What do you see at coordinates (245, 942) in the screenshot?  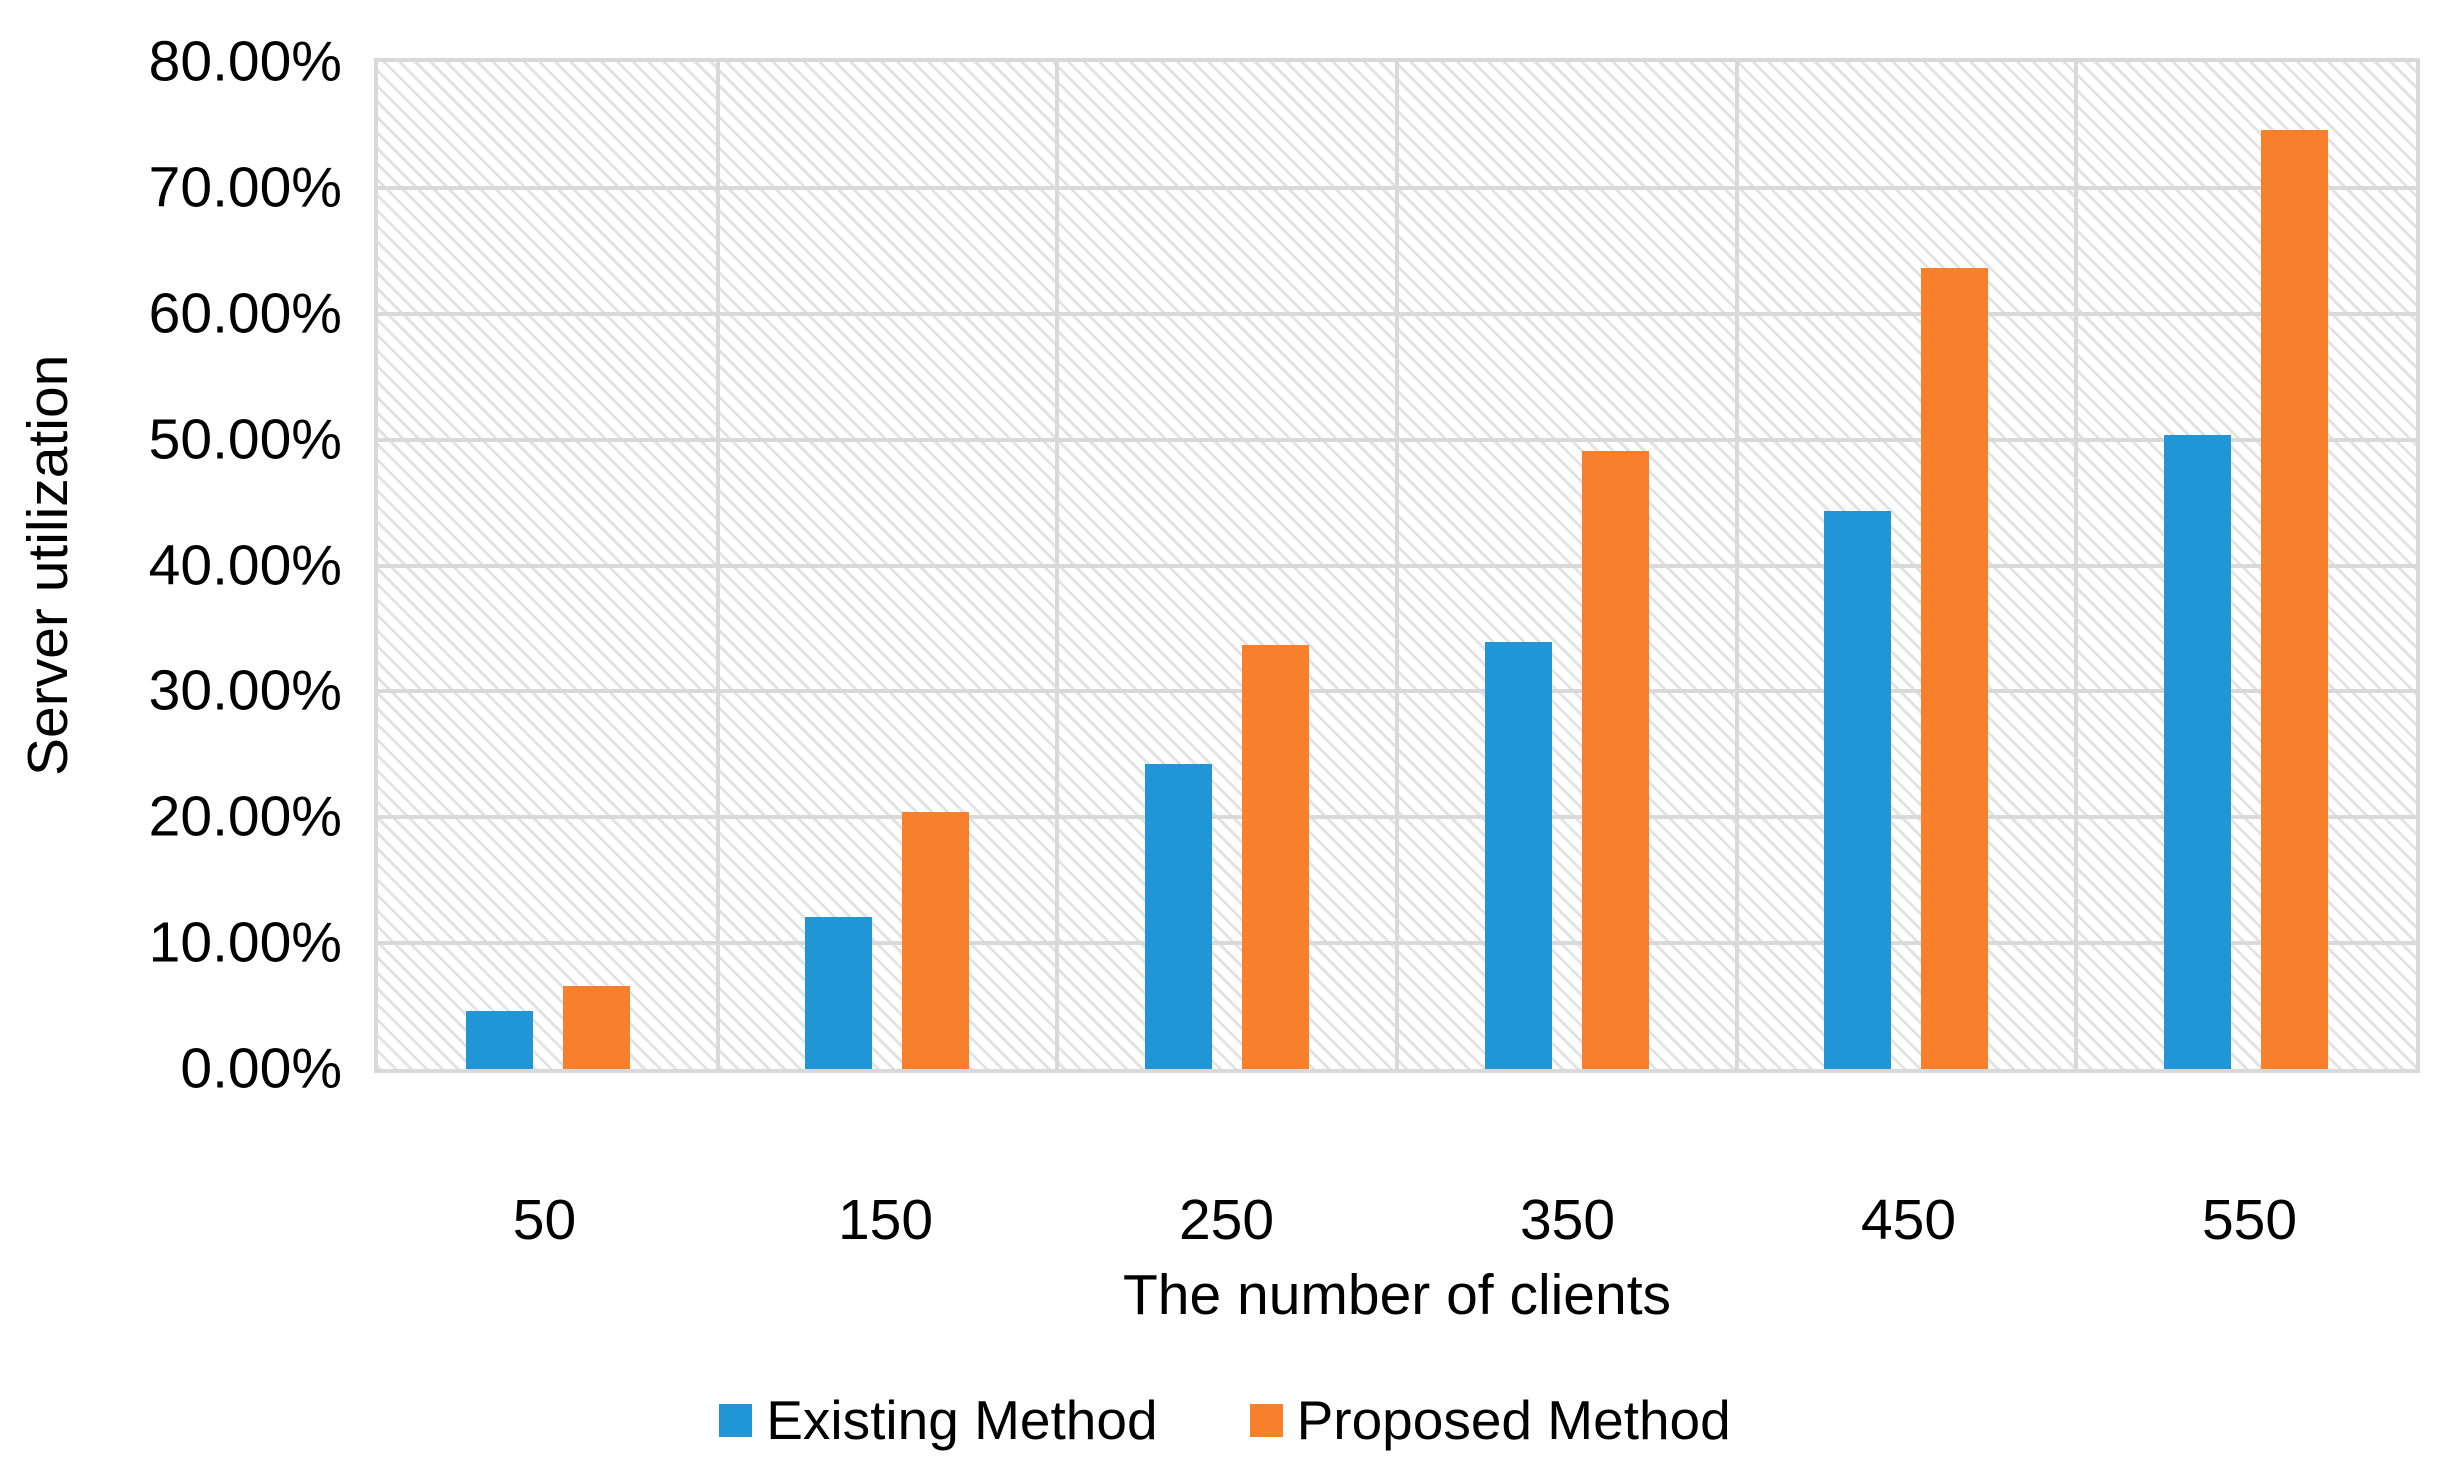 I see `y-tick-label: 10.00%` at bounding box center [245, 942].